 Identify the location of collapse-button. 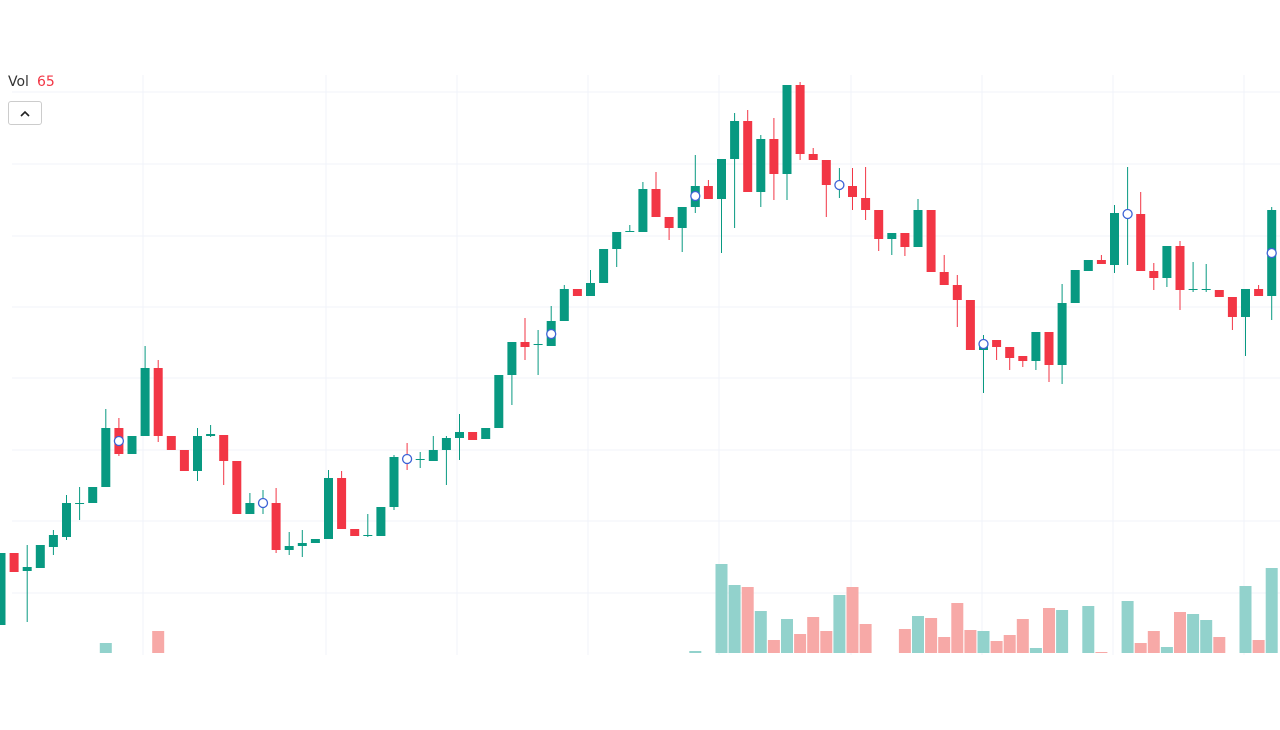
(25, 113).